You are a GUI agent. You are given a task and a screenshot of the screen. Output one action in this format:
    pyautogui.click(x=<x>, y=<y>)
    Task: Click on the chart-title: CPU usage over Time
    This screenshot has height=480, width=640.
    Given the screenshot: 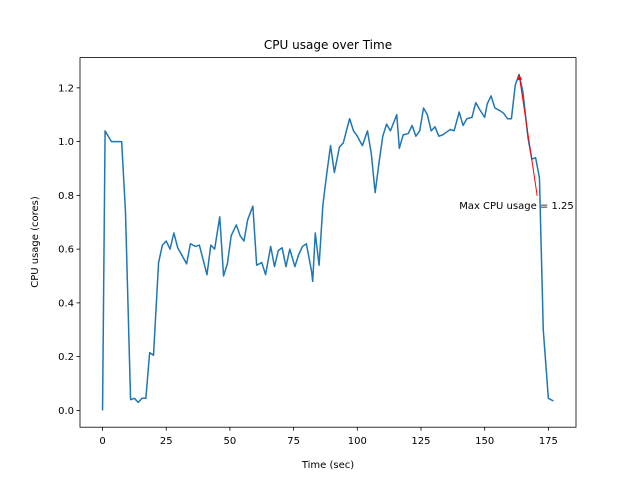 What is the action you would take?
    pyautogui.click(x=328, y=45)
    